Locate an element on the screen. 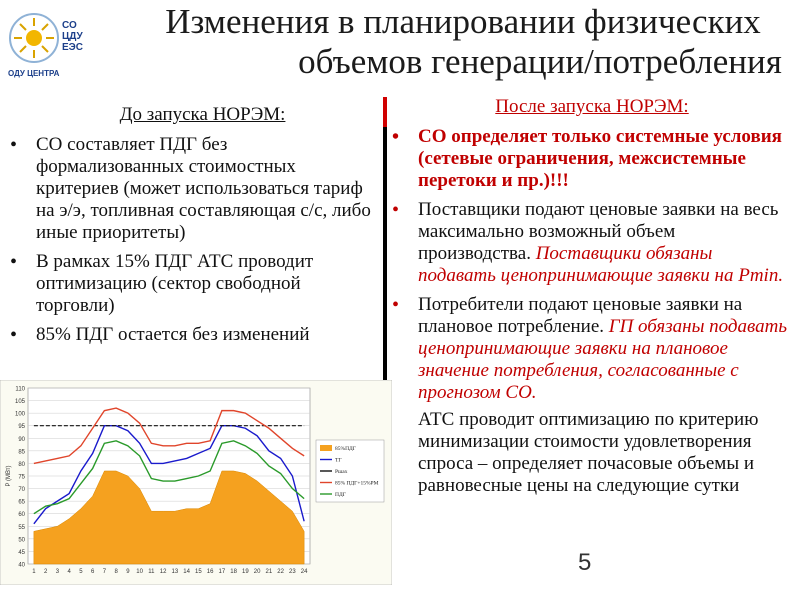 This screenshot has width=800, height=600. x-tick-label: 10 is located at coordinates (139, 572).